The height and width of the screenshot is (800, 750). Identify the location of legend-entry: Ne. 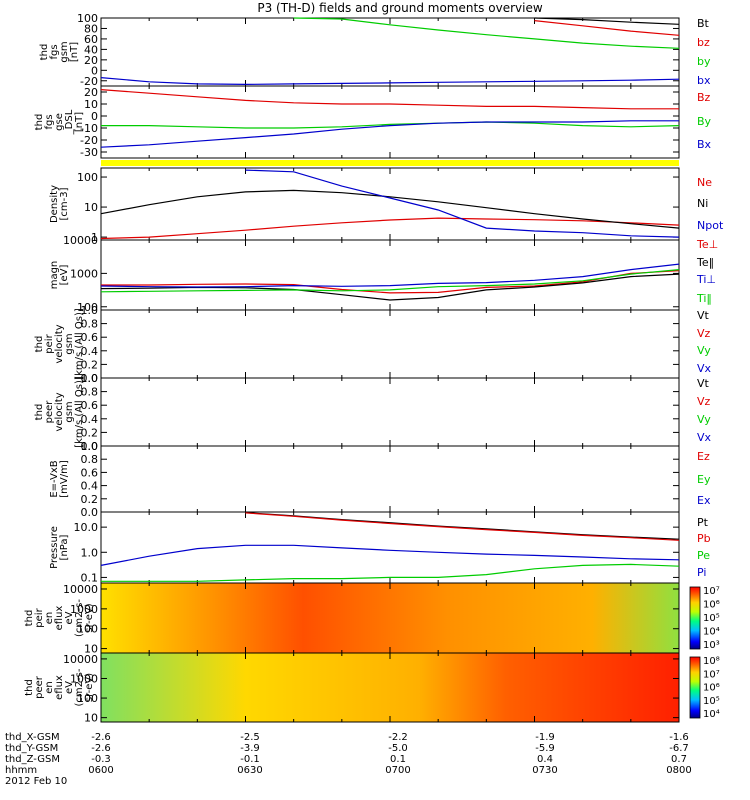
(704, 182).